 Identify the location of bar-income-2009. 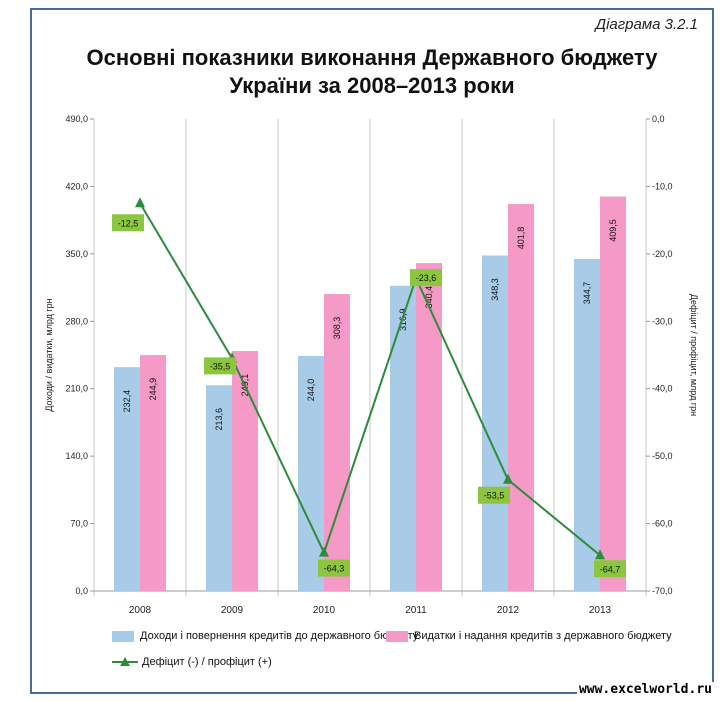
(219, 488).